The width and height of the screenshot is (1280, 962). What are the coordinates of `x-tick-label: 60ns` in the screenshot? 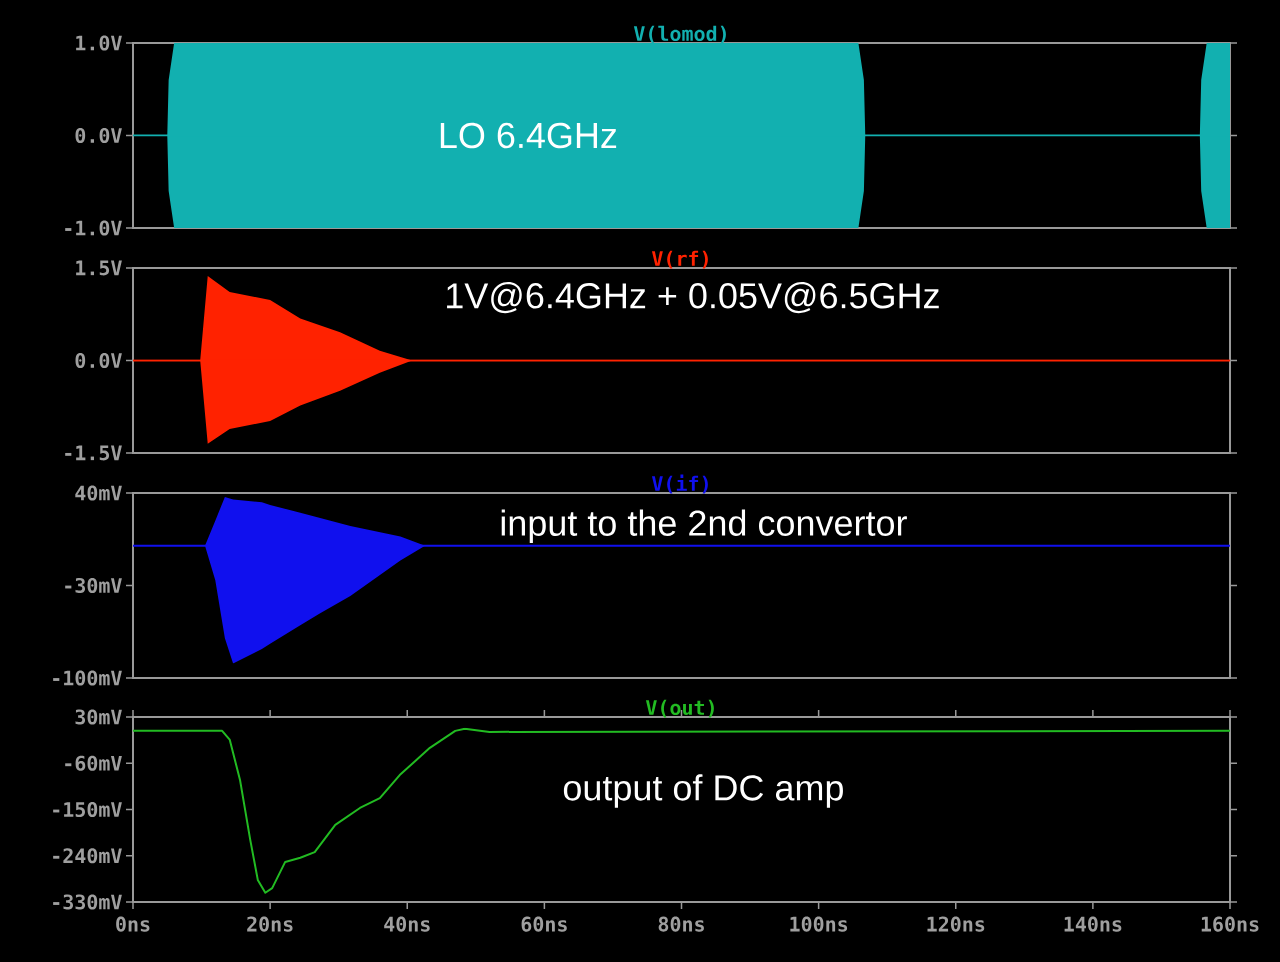 It's located at (544, 924).